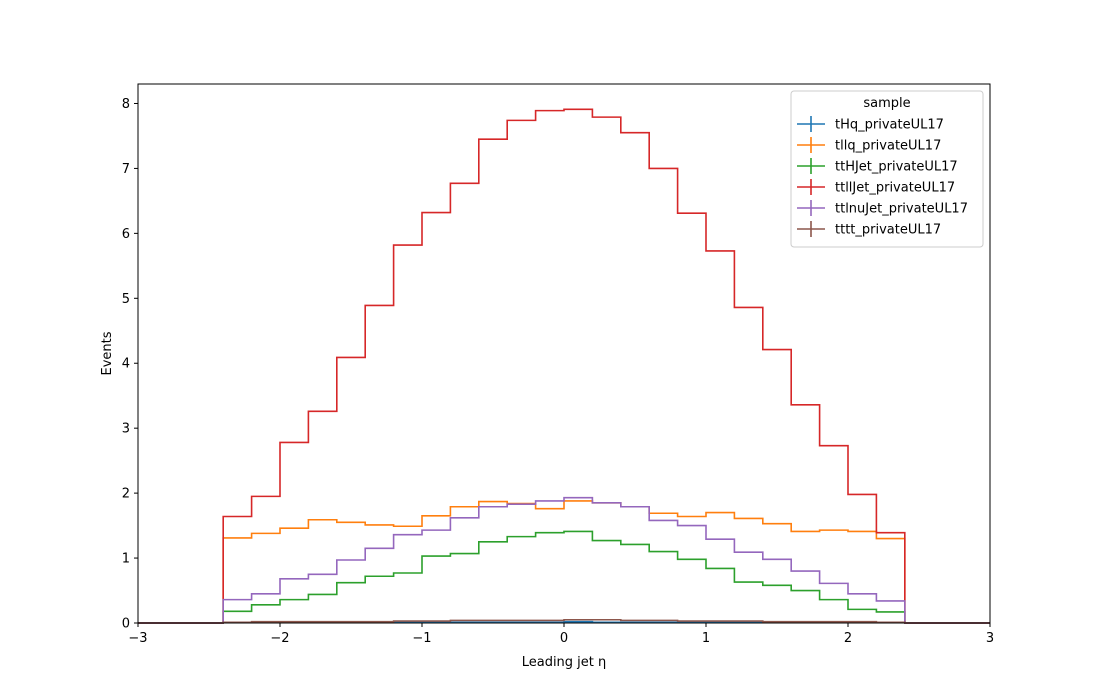 This screenshot has height=700, width=1100. Describe the element at coordinates (848, 638) in the screenshot. I see `x-tick-label: 2` at that location.